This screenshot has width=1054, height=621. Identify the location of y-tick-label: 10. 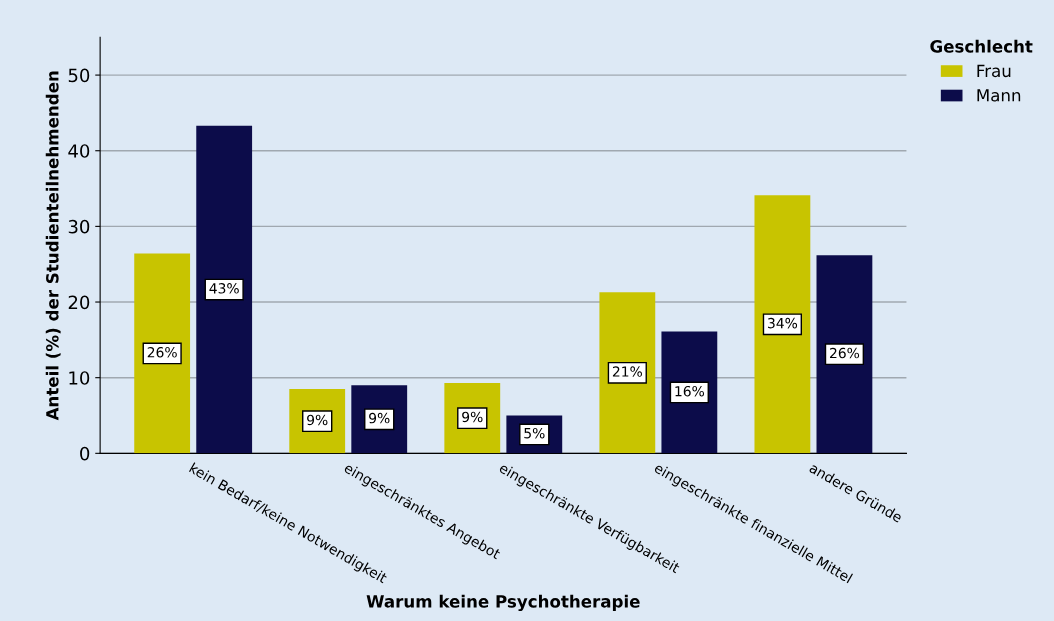
(79, 378).